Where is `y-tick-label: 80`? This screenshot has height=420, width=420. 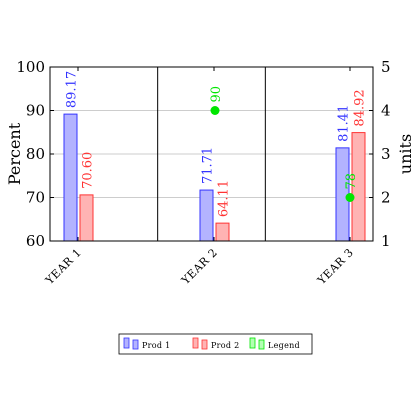
y-tick-label: 80 is located at coordinates (35, 154).